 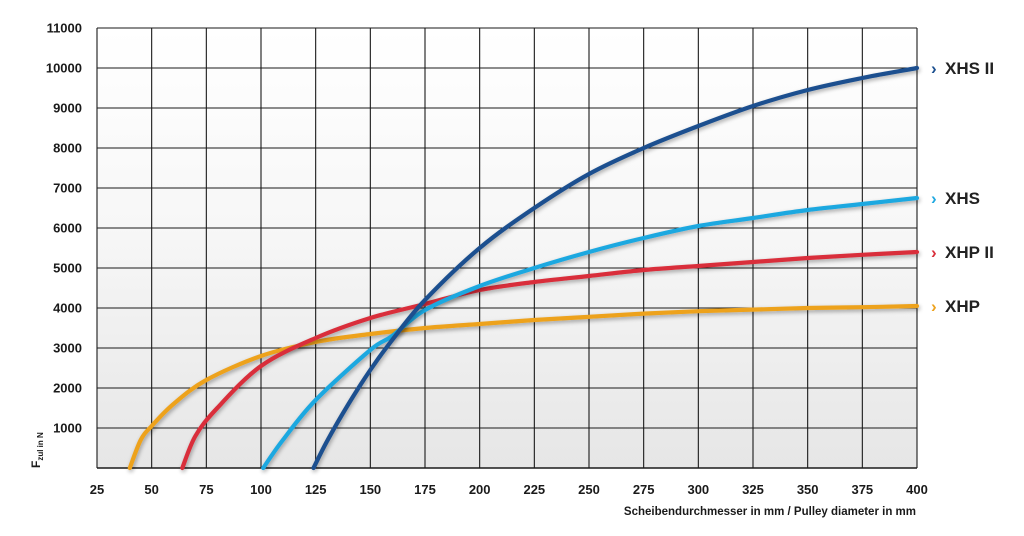 I want to click on legend-item-xhp-ii: › XHP II, so click(x=962, y=252).